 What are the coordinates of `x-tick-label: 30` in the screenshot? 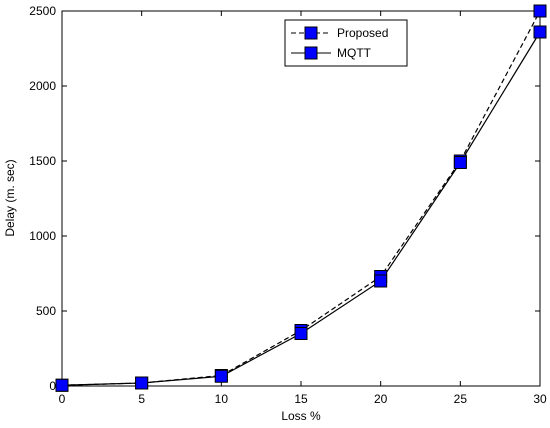 It's located at (540, 399).